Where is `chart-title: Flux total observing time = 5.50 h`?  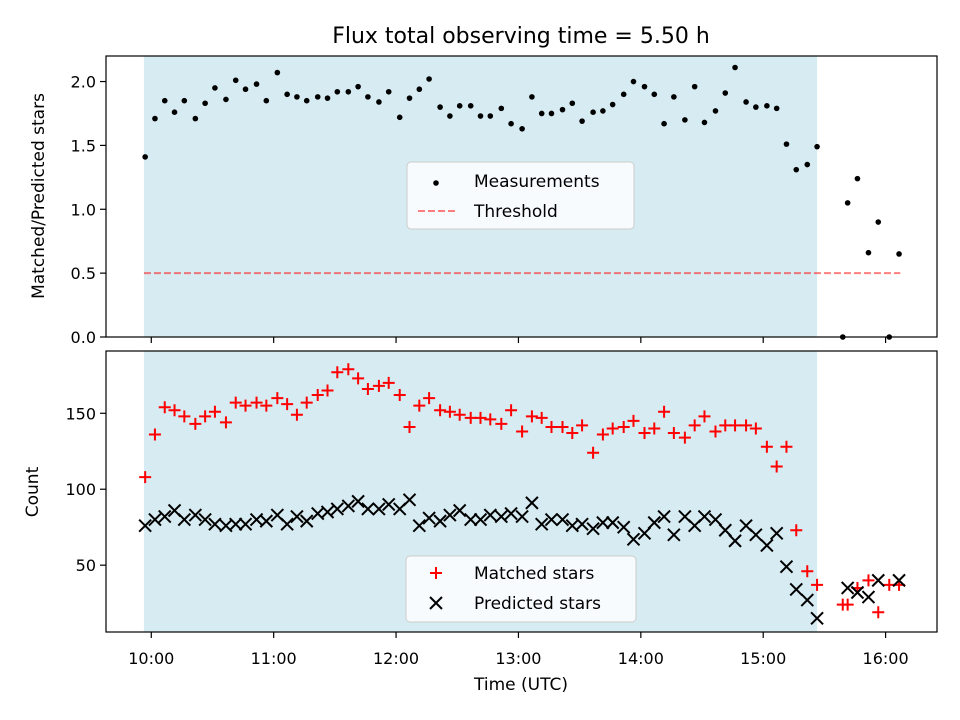 chart-title: Flux total observing time = 5.50 h is located at coordinates (521, 36).